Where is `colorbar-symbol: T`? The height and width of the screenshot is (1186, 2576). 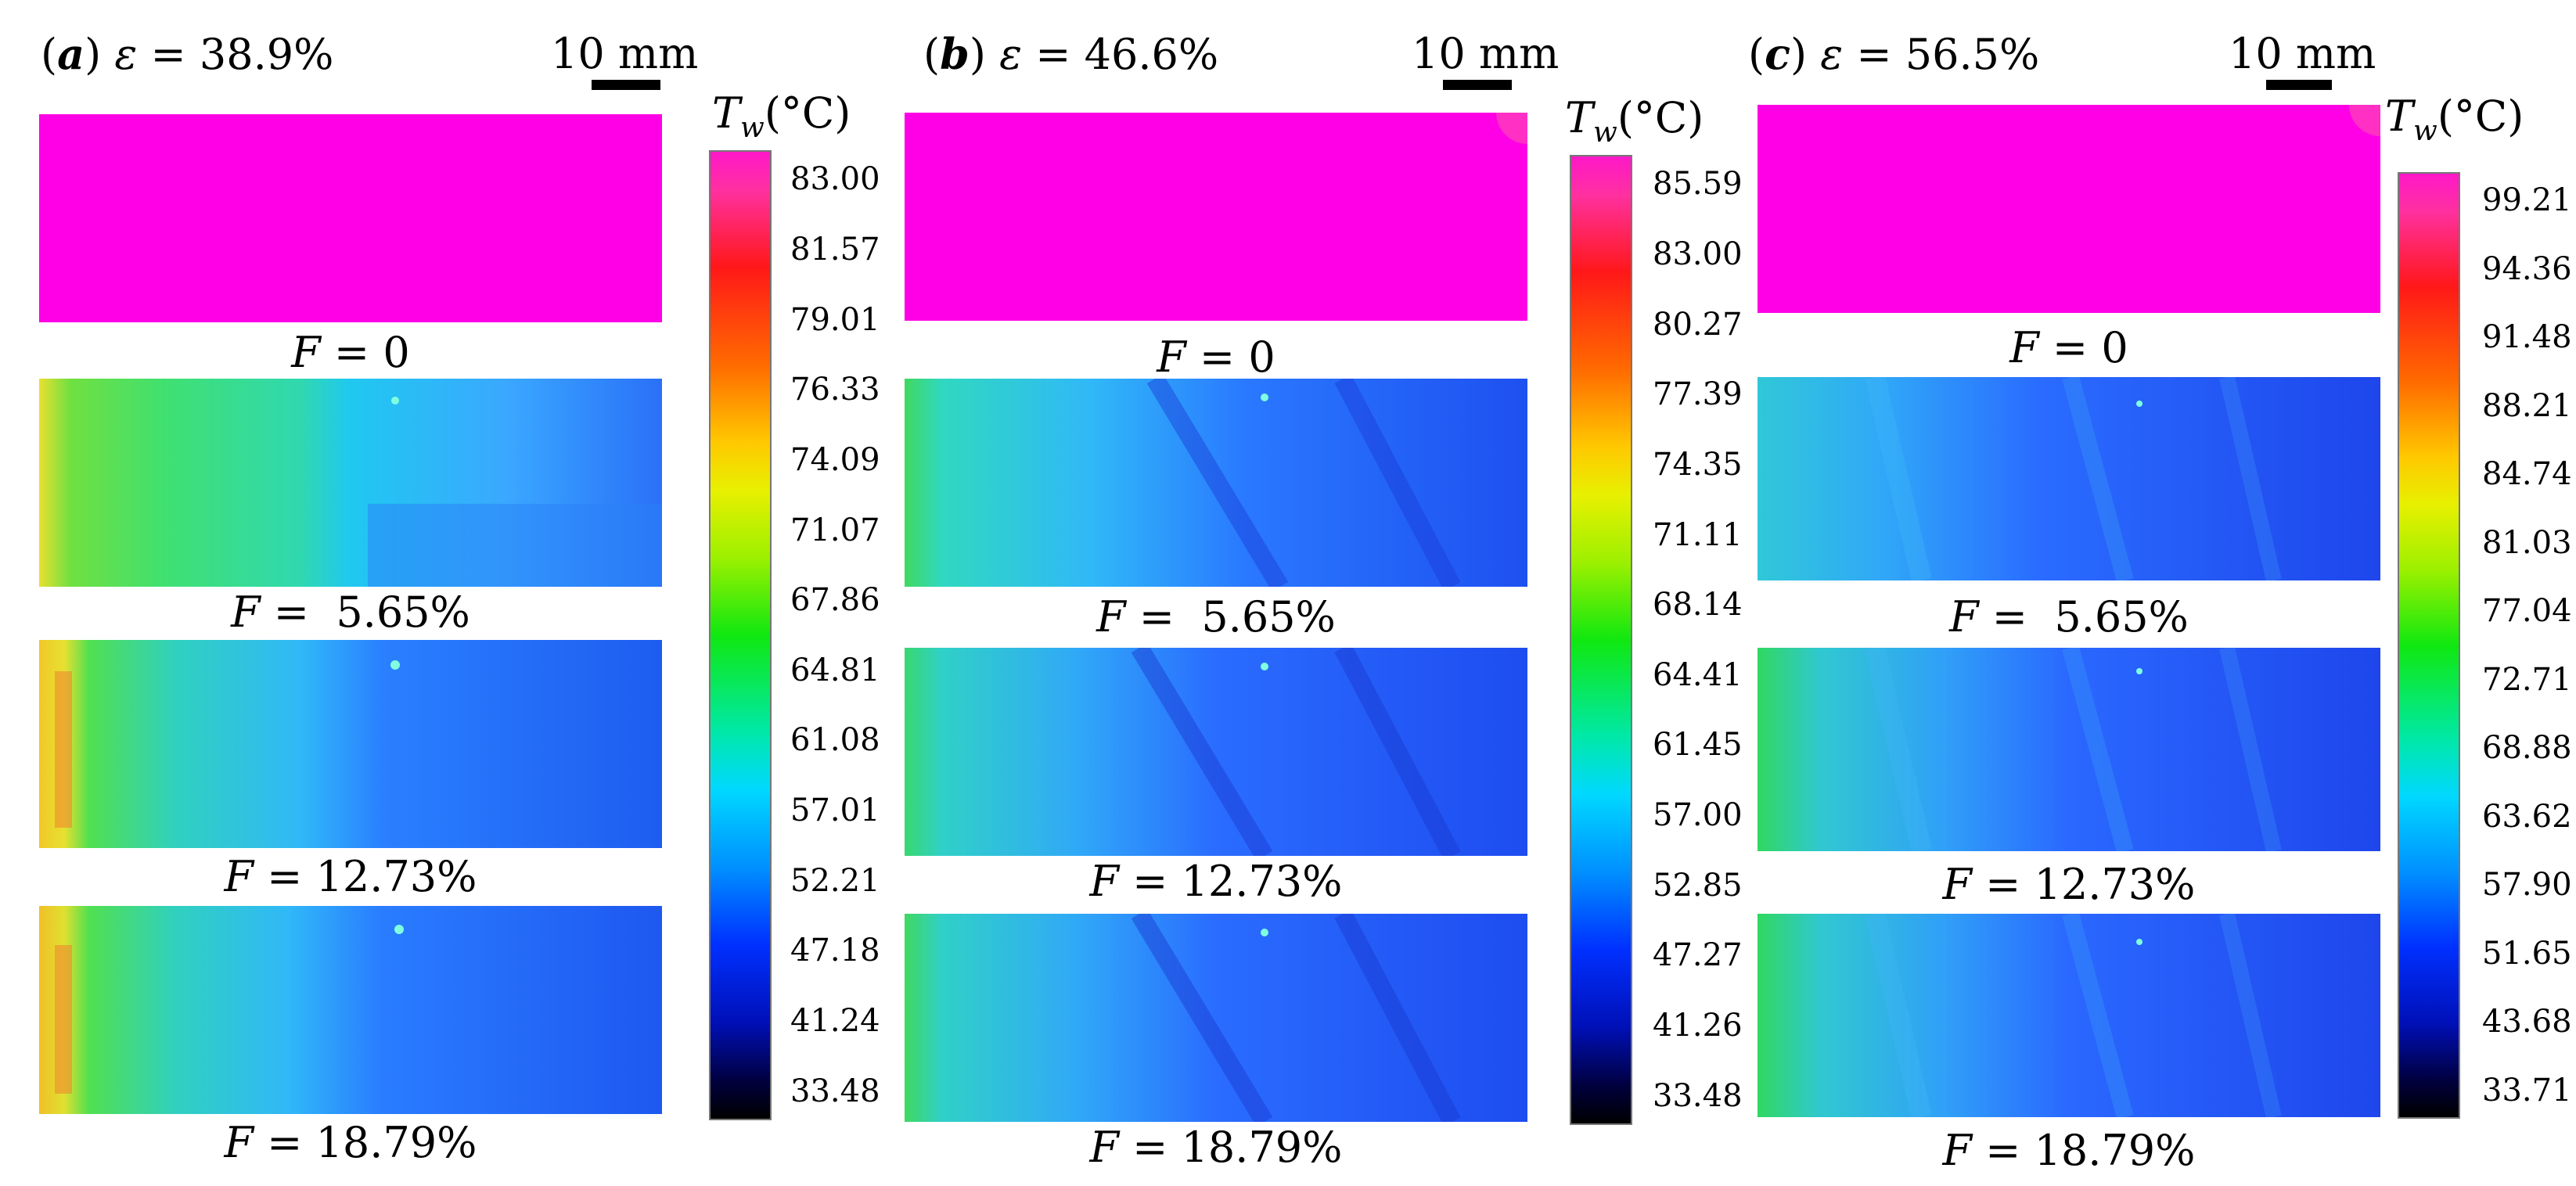
colorbar-symbol: T is located at coordinates (2399, 116).